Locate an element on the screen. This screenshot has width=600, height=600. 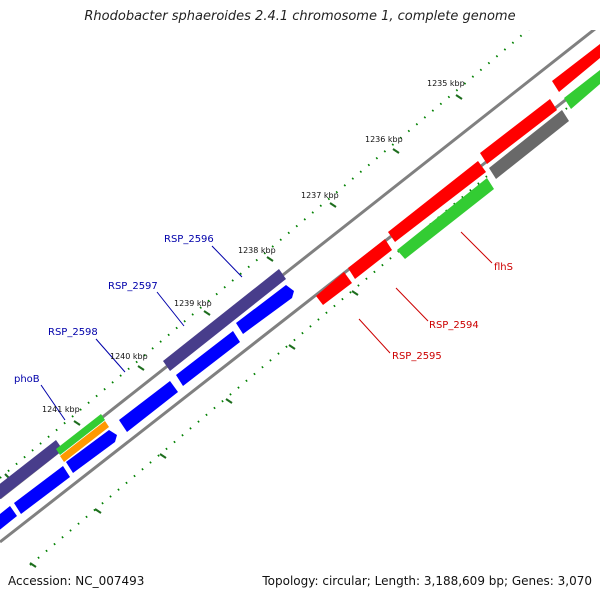
gene-edge-red is located at coordinates (576, 68).